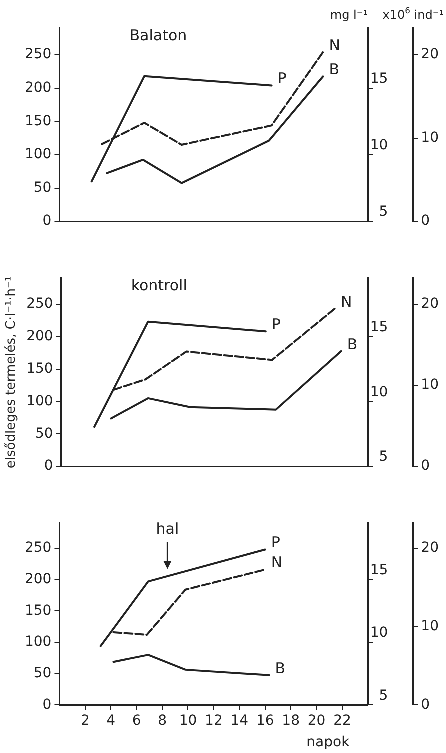  I want to click on x-tick-label: 12, so click(214, 721).